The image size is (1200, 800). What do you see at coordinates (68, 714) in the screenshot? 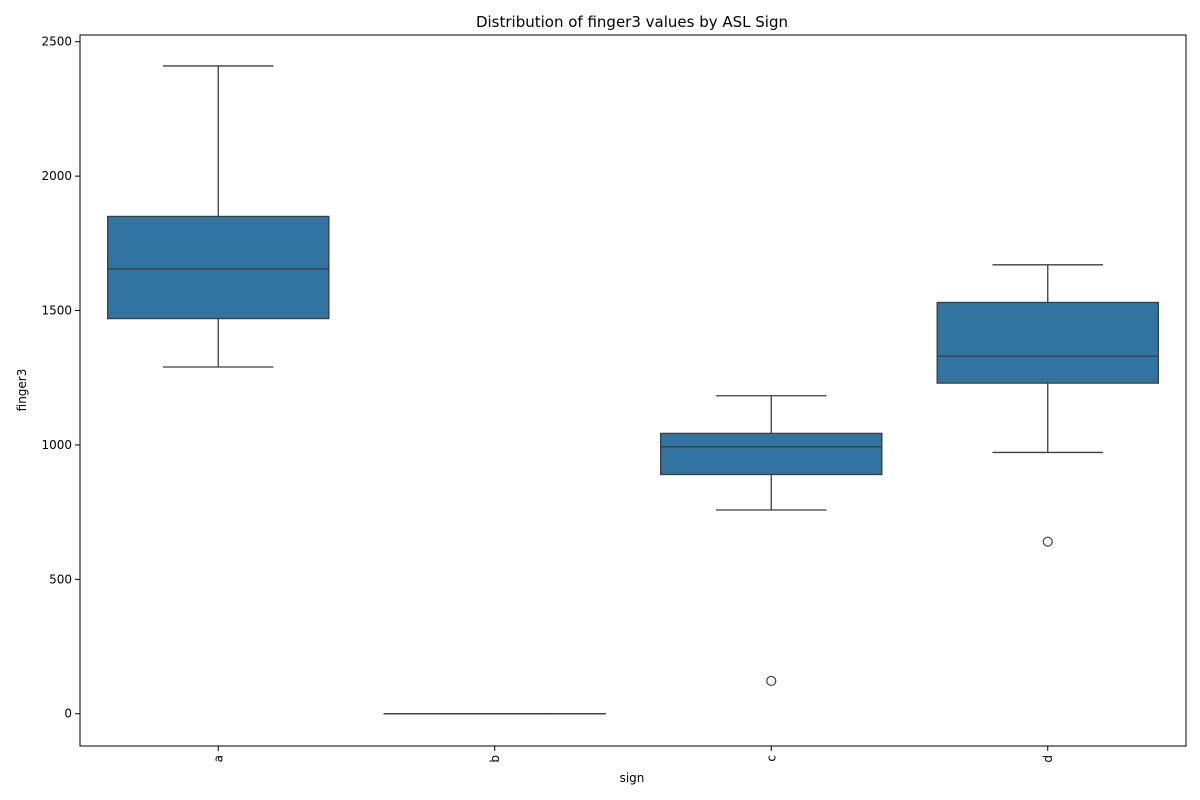
I see `y-tick-label: 0` at bounding box center [68, 714].